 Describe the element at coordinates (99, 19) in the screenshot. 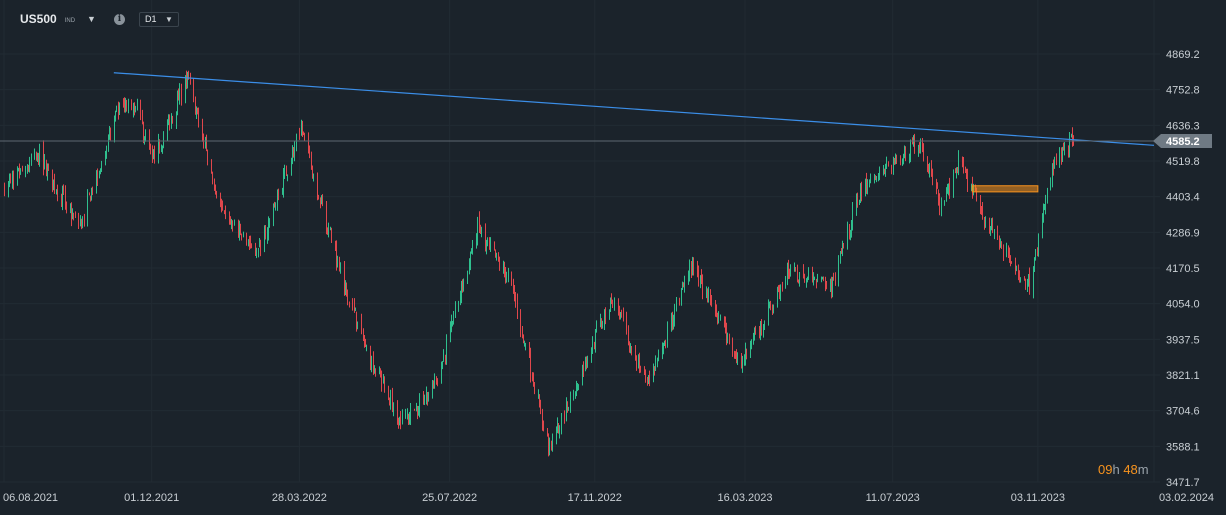

I see `chart-toolbar: US500 IND ▼ i D1 ▼` at that location.